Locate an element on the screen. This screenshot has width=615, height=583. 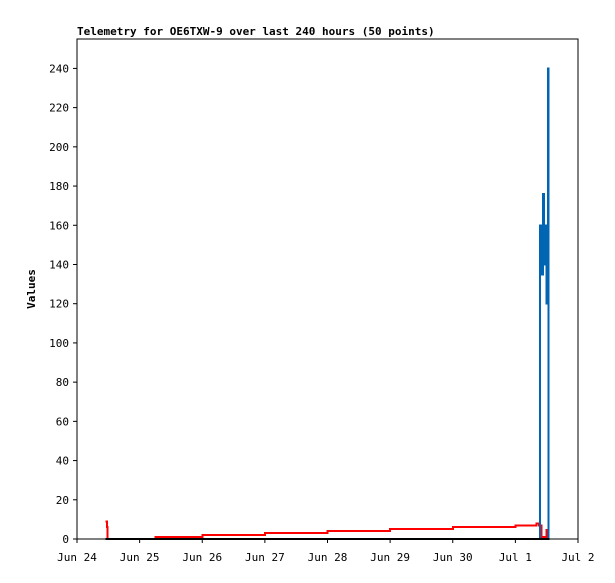
y-tick-label: 120 is located at coordinates (59, 304).